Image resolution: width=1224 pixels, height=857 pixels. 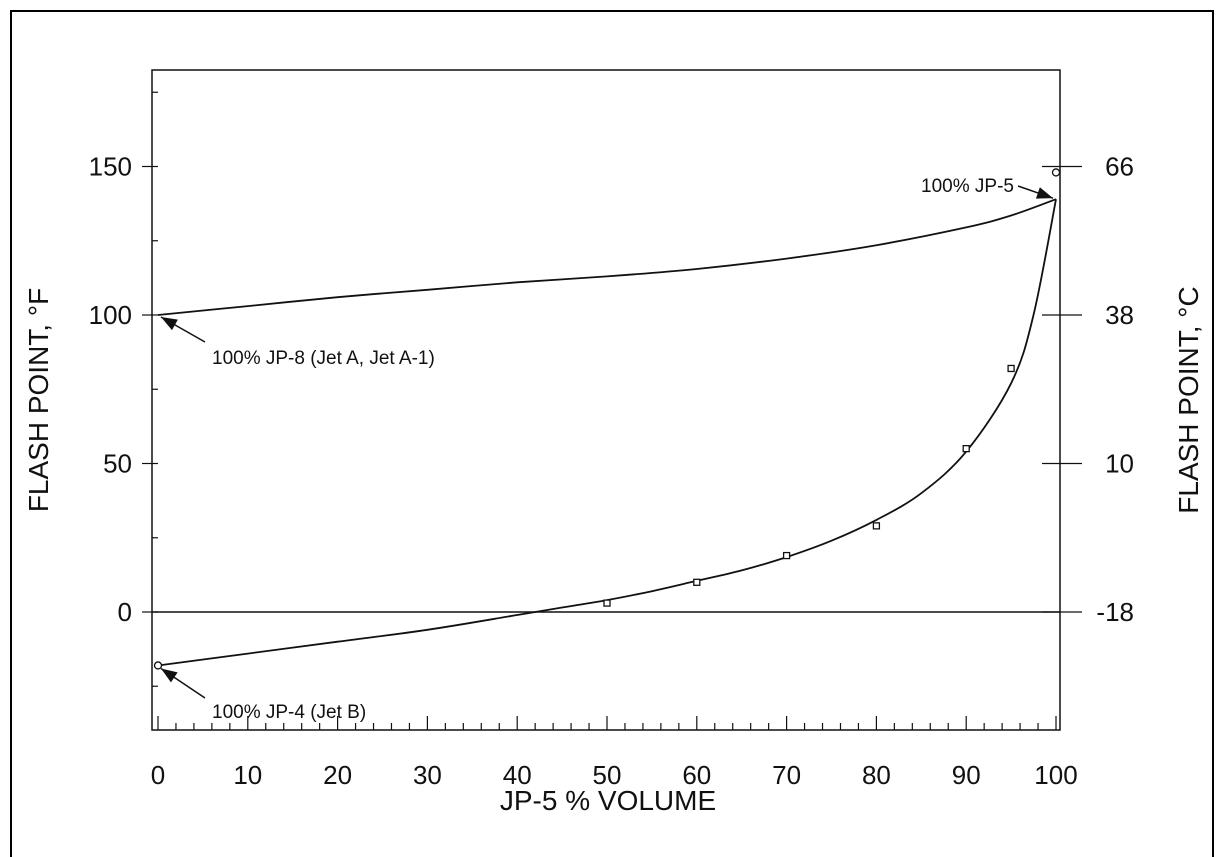 What do you see at coordinates (1055, 775) in the screenshot?
I see `x-tick-label: 100` at bounding box center [1055, 775].